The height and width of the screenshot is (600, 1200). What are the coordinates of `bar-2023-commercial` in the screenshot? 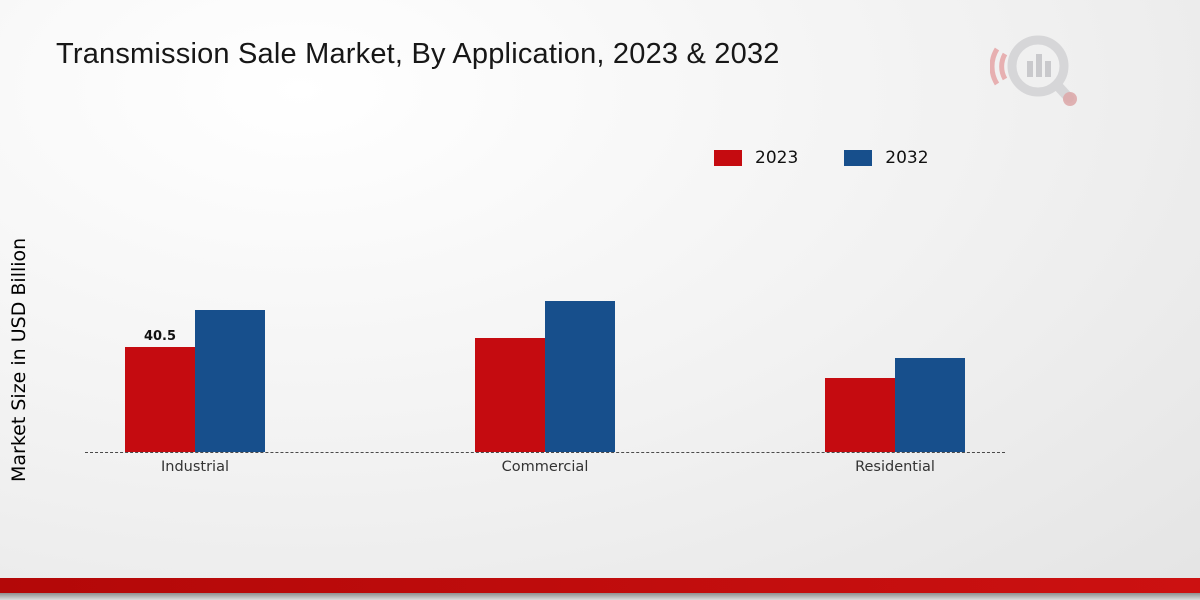 It's located at (510, 394).